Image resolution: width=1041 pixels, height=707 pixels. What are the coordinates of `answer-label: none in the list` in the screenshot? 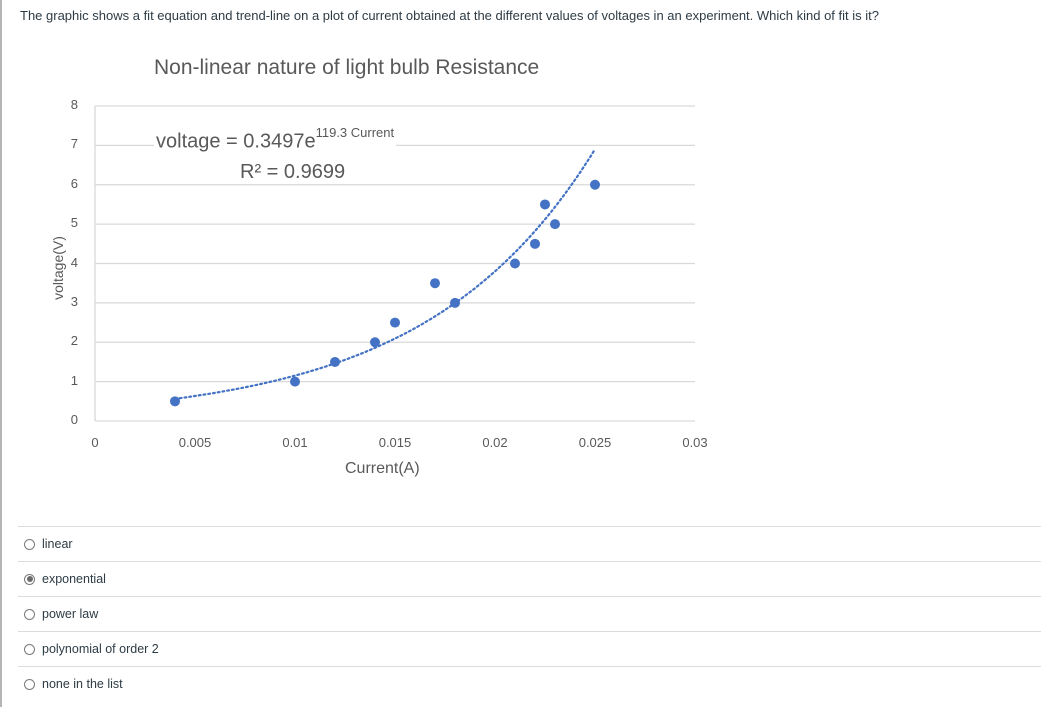 It's located at (82, 684).